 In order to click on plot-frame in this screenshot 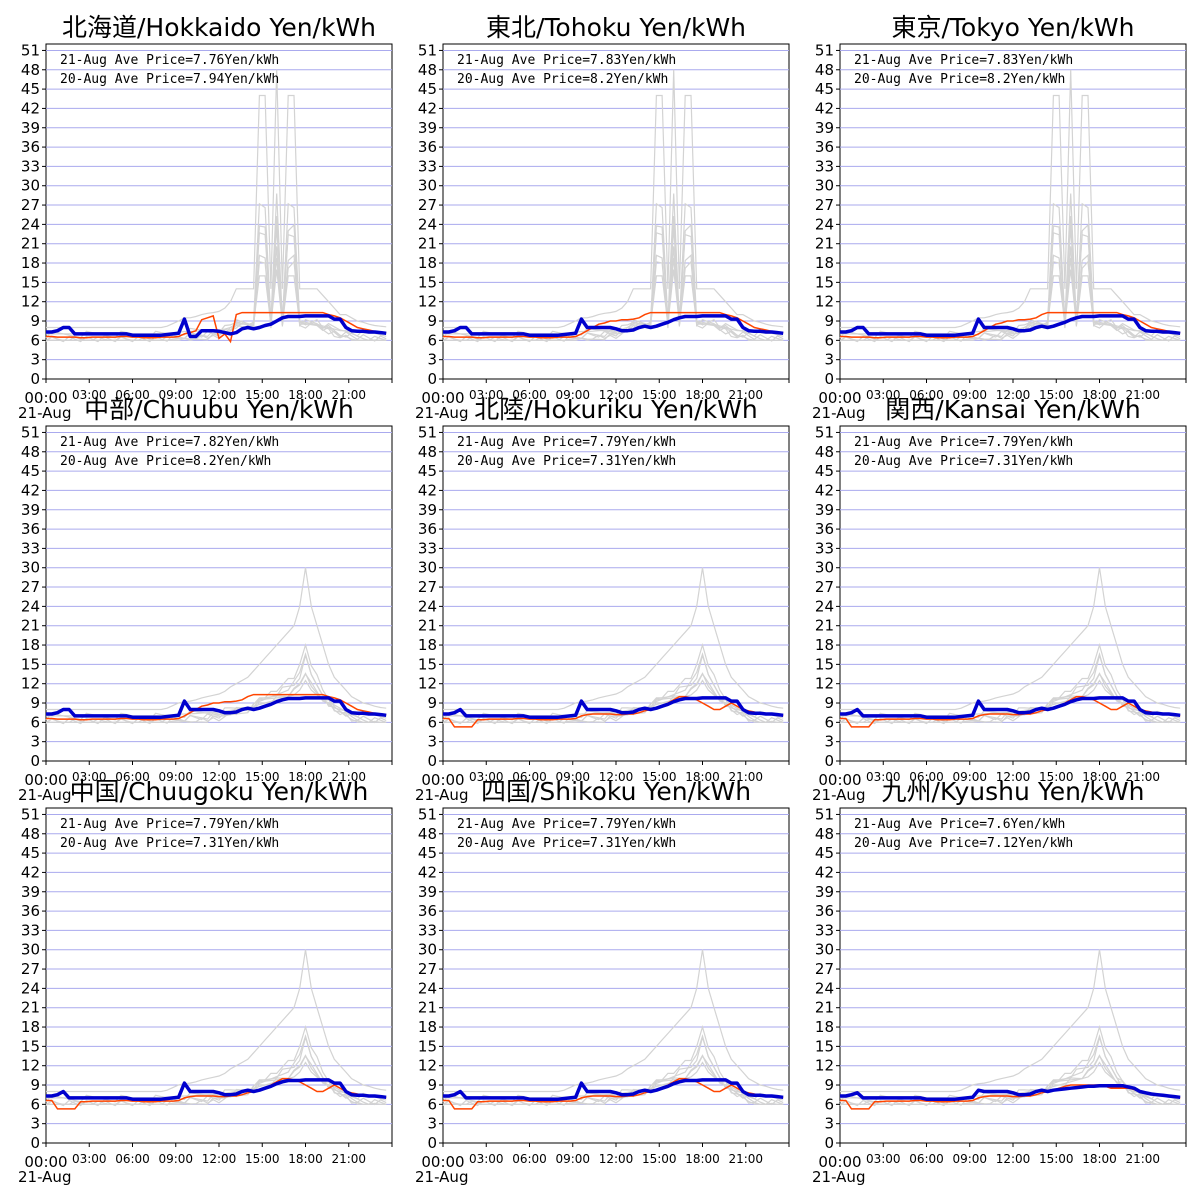, I will do `click(219, 211)`.